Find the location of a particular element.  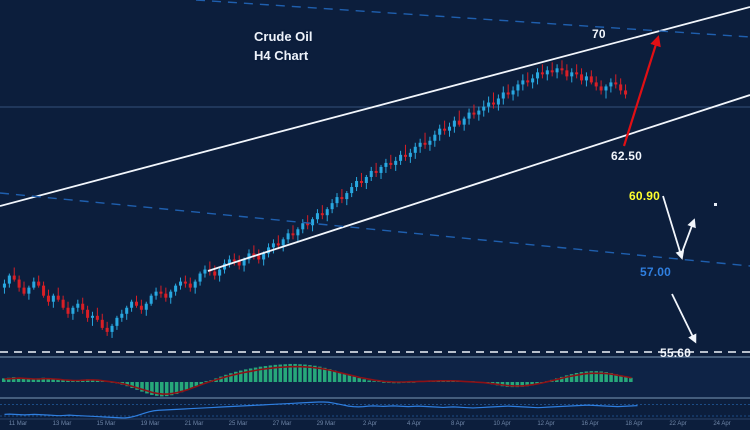

x-axis-tick-label: 2 Apr is located at coordinates (370, 424).